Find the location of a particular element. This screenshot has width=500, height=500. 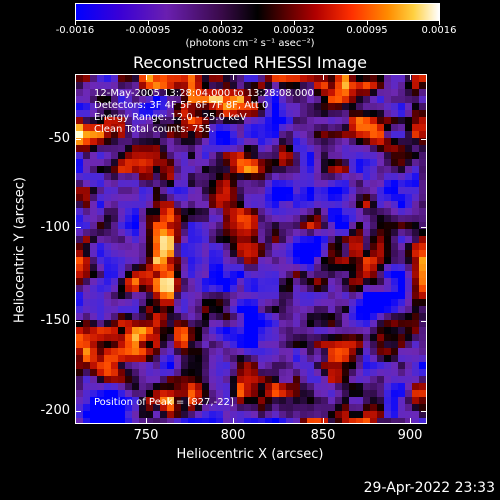

colorbar-label: -0.00095 is located at coordinates (148, 30).